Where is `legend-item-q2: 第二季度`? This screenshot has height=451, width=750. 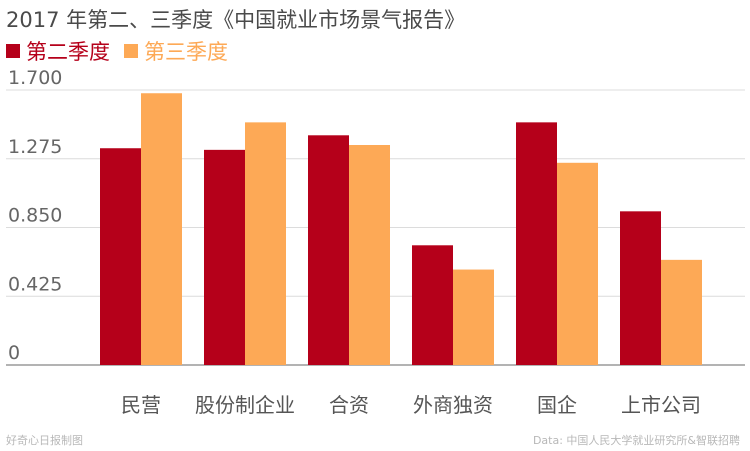 legend-item-q2: 第二季度 is located at coordinates (58, 51).